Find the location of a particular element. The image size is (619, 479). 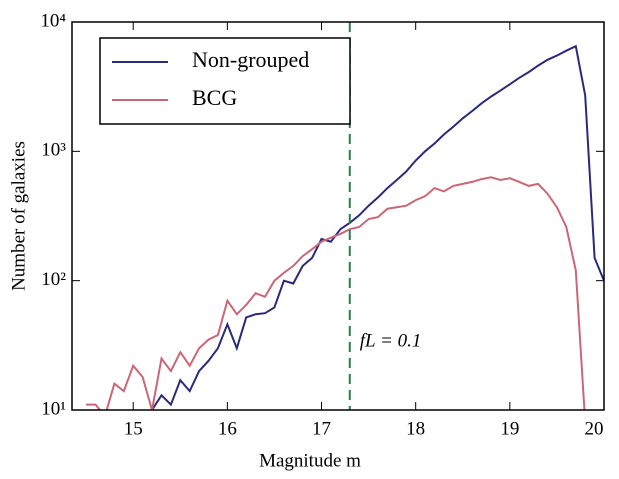

x-tick-label: 17 is located at coordinates (321, 428).